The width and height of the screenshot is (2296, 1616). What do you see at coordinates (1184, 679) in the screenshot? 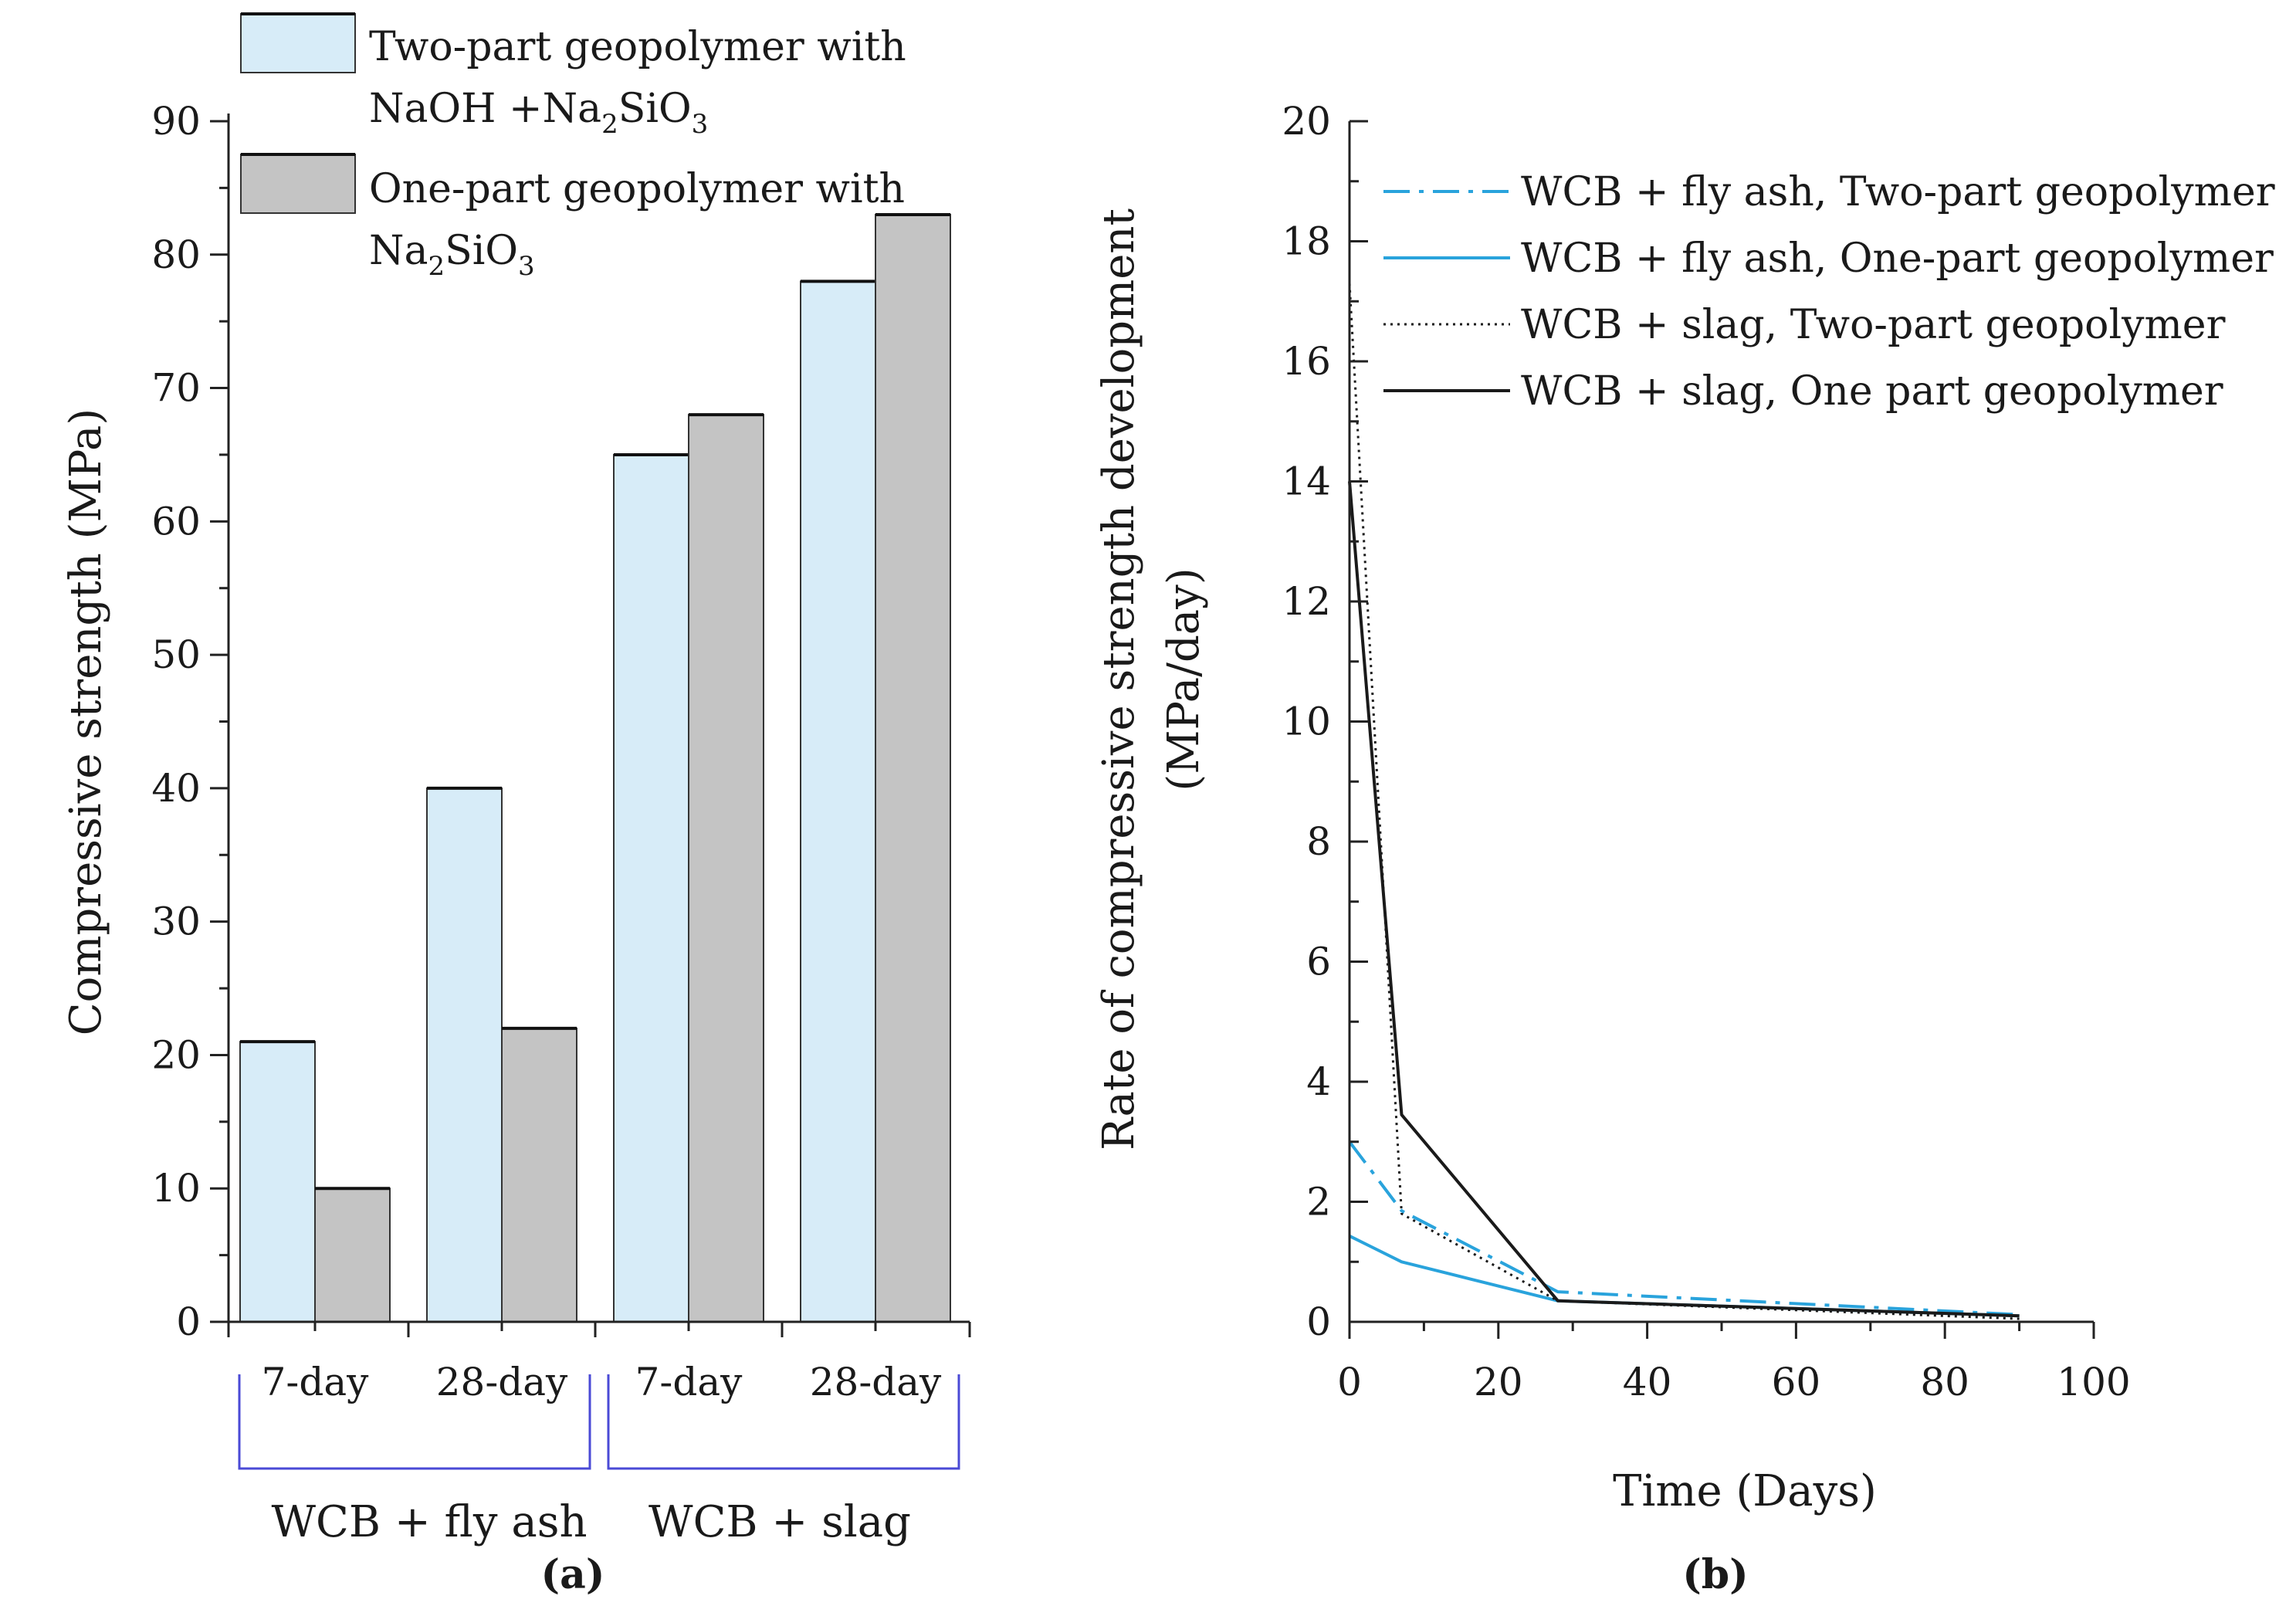
I see `chart-b-y-axis-title-line2: (MPa/day)` at bounding box center [1184, 679].